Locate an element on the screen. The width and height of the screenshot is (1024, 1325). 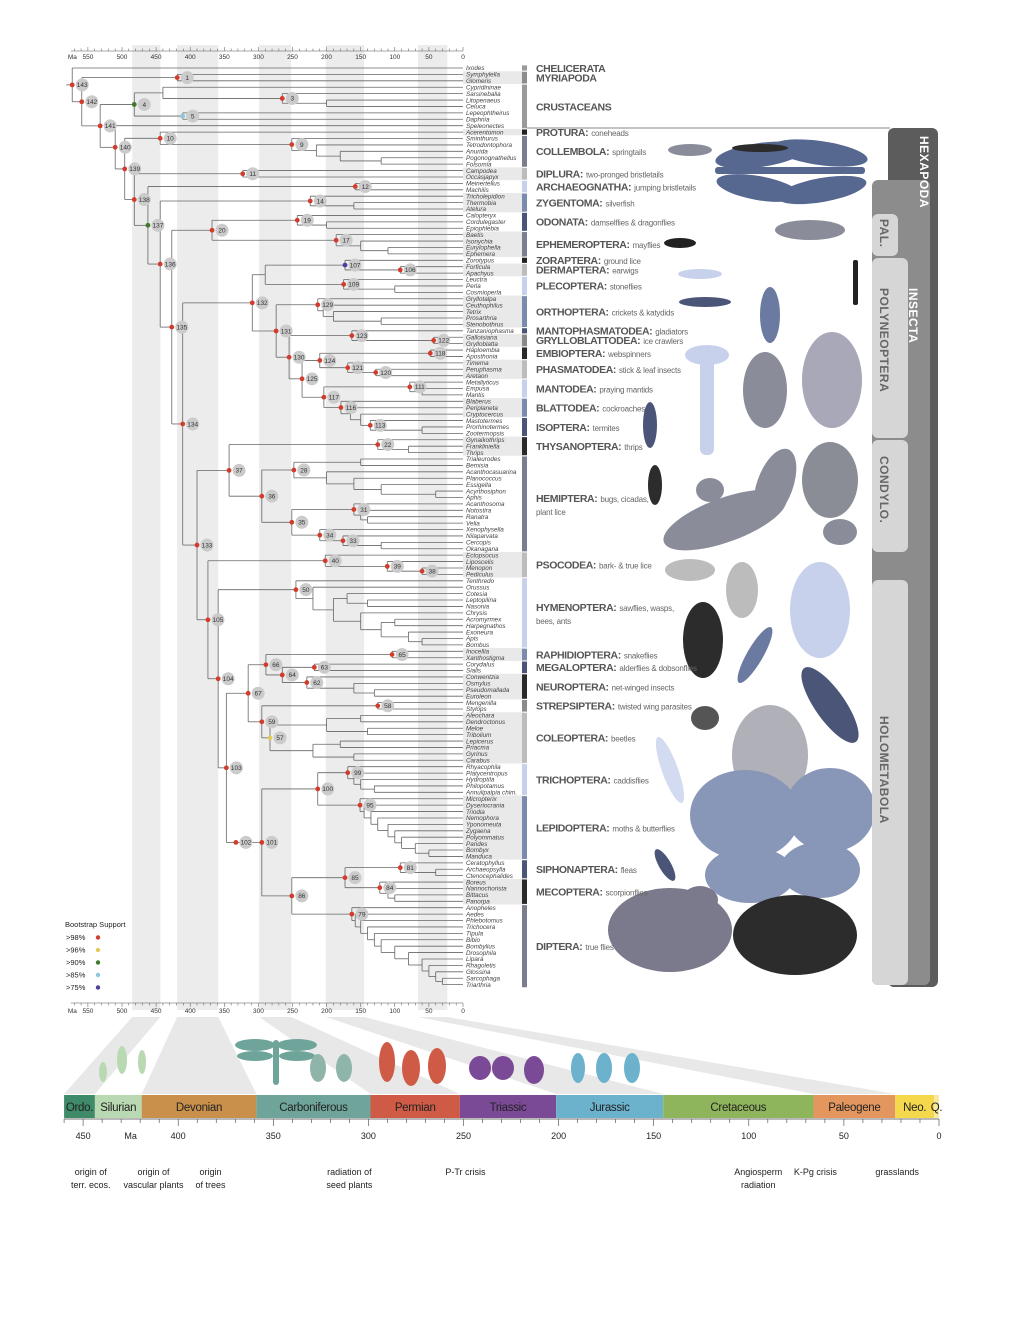
axis-tick-label: 400 is located at coordinates (190, 57).